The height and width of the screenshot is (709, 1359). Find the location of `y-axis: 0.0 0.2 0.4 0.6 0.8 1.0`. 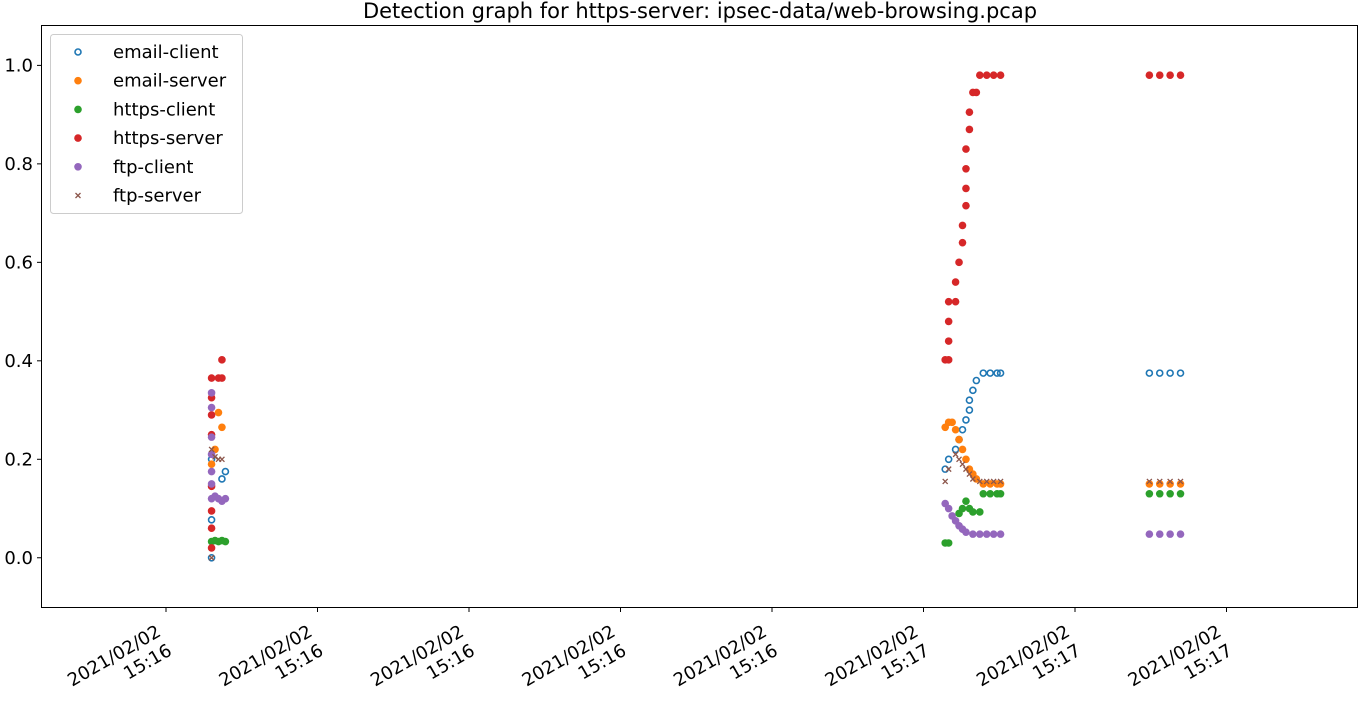

y-axis: 0.0 0.2 0.4 0.6 0.8 1.0 is located at coordinates (23, 312).